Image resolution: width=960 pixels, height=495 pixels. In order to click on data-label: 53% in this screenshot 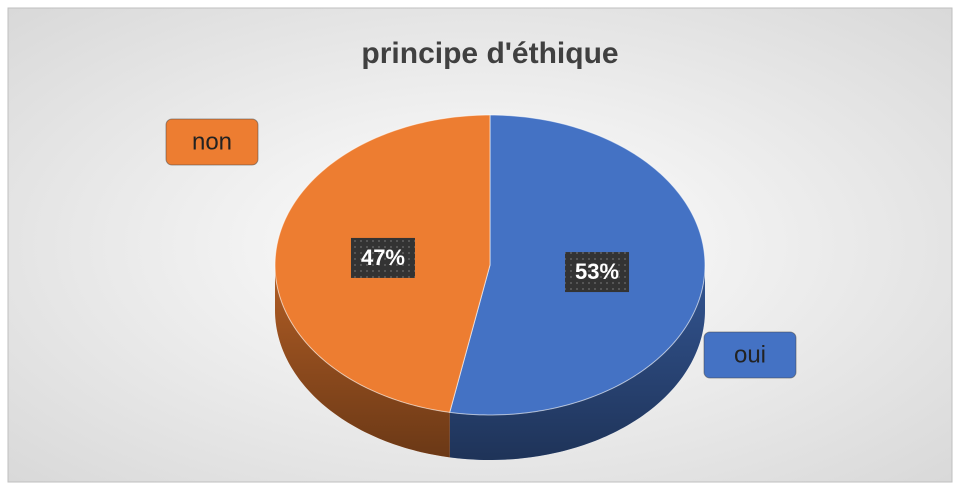, I will do `click(597, 271)`.